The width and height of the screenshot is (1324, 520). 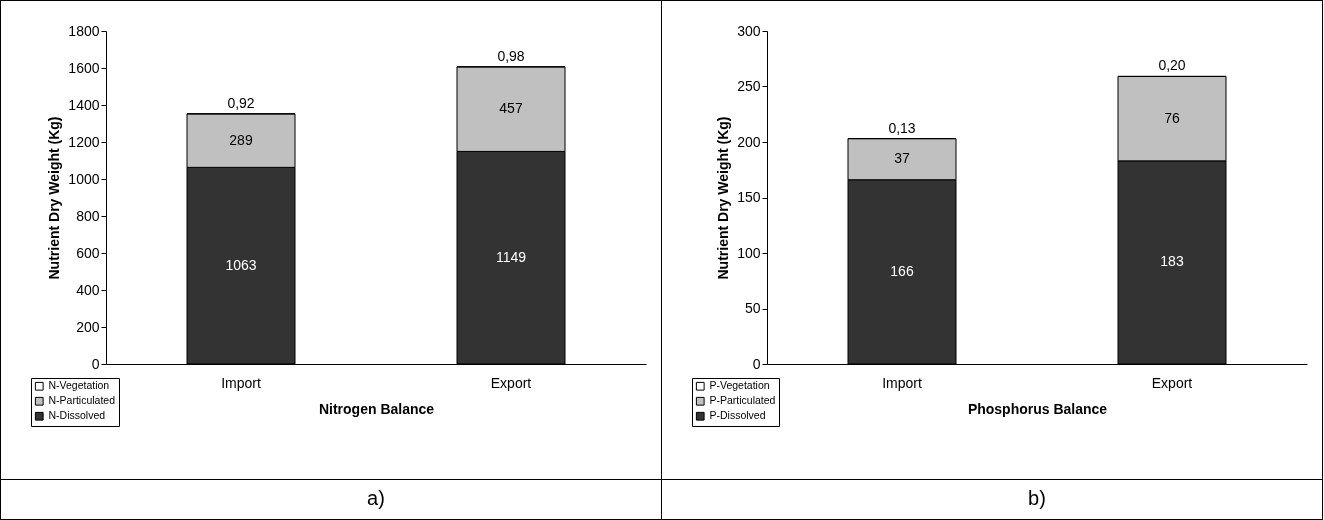 I want to click on data-label: 0,13, so click(x=902, y=127).